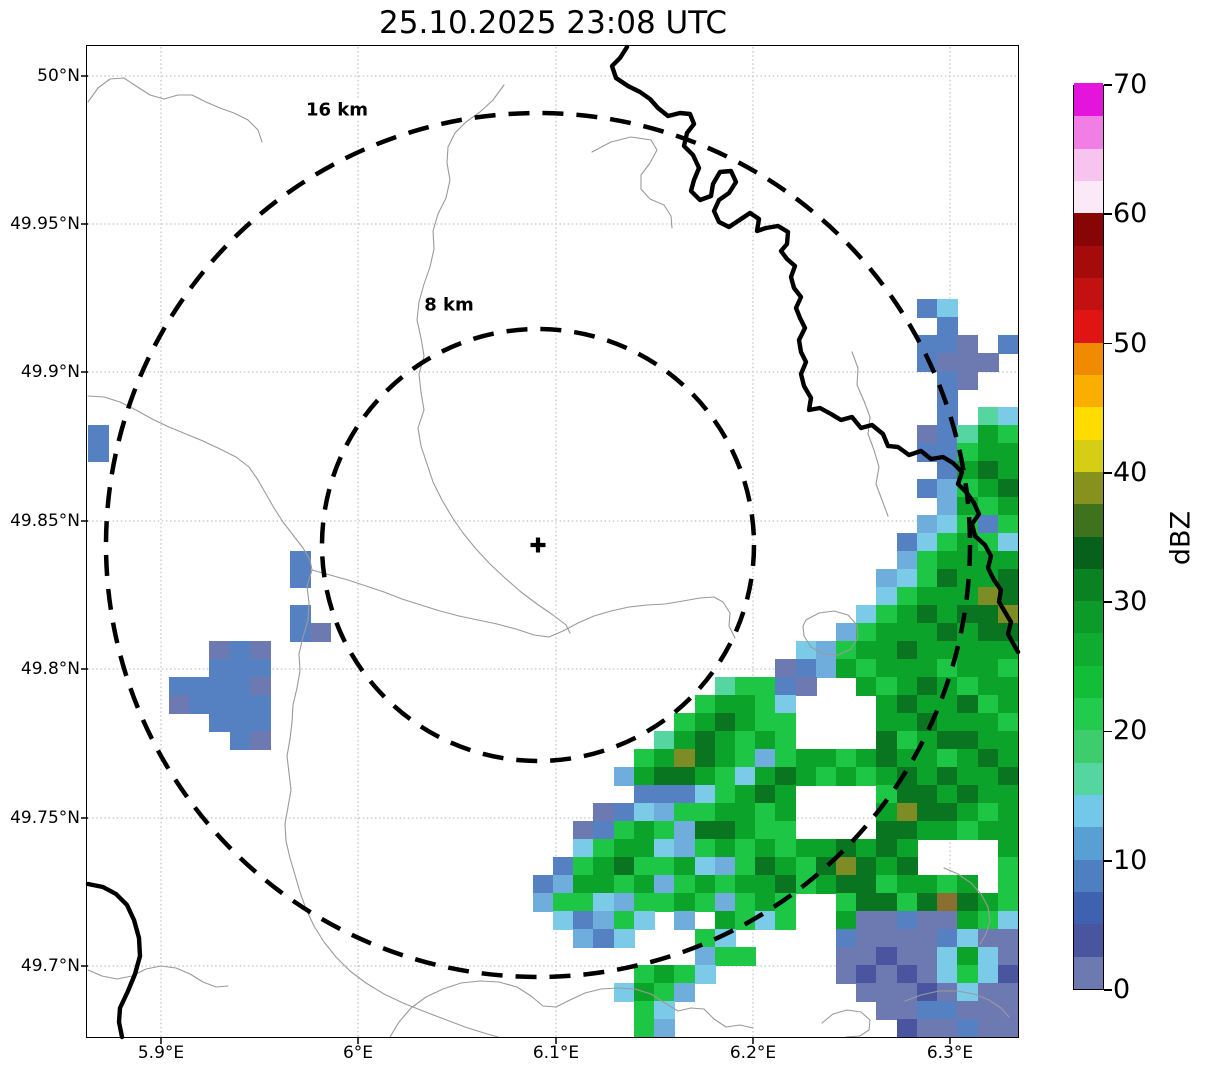  What do you see at coordinates (45, 818) in the screenshot?
I see `y-tick-label: 49.75°N` at bounding box center [45, 818].